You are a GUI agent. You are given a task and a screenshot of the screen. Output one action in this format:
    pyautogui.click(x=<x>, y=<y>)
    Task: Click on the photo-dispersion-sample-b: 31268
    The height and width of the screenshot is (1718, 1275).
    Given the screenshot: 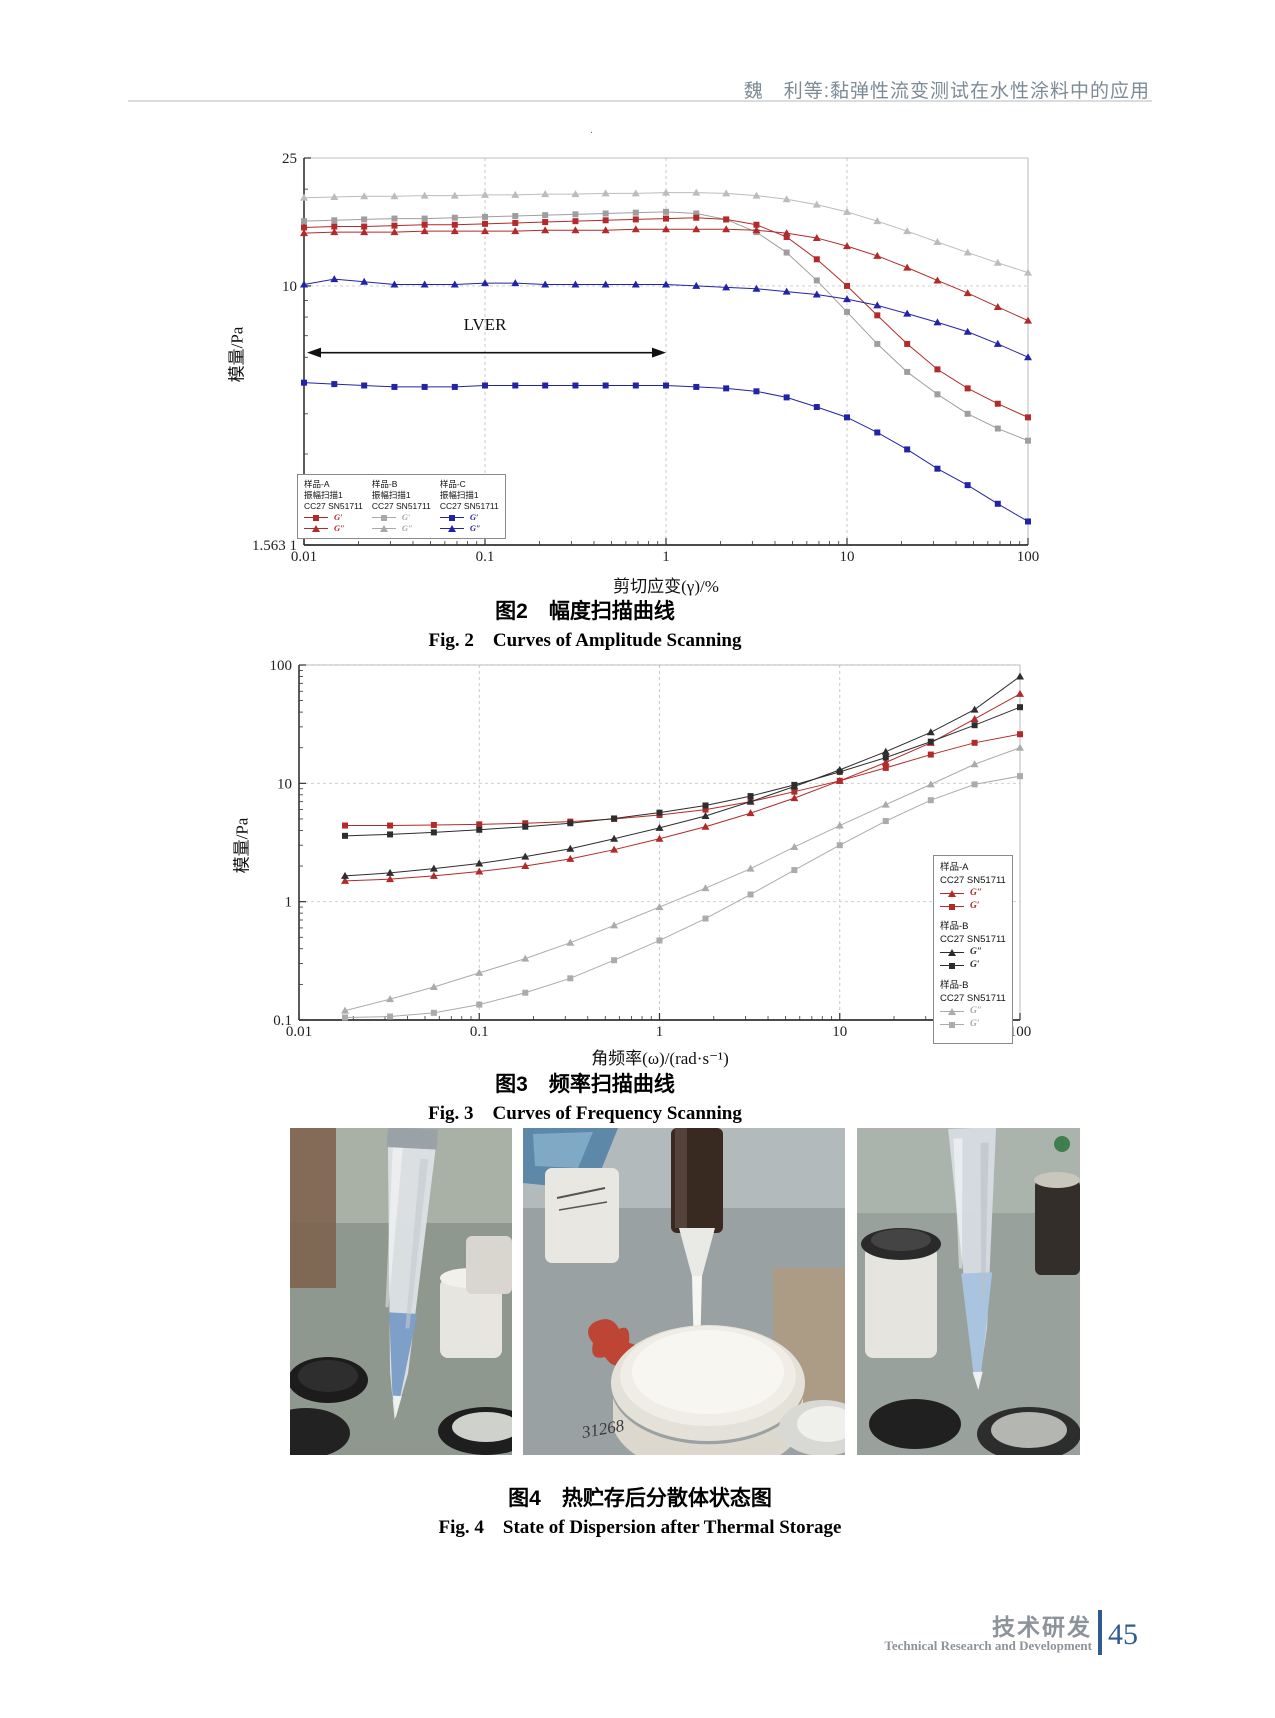 What is the action you would take?
    pyautogui.click(x=684, y=1291)
    